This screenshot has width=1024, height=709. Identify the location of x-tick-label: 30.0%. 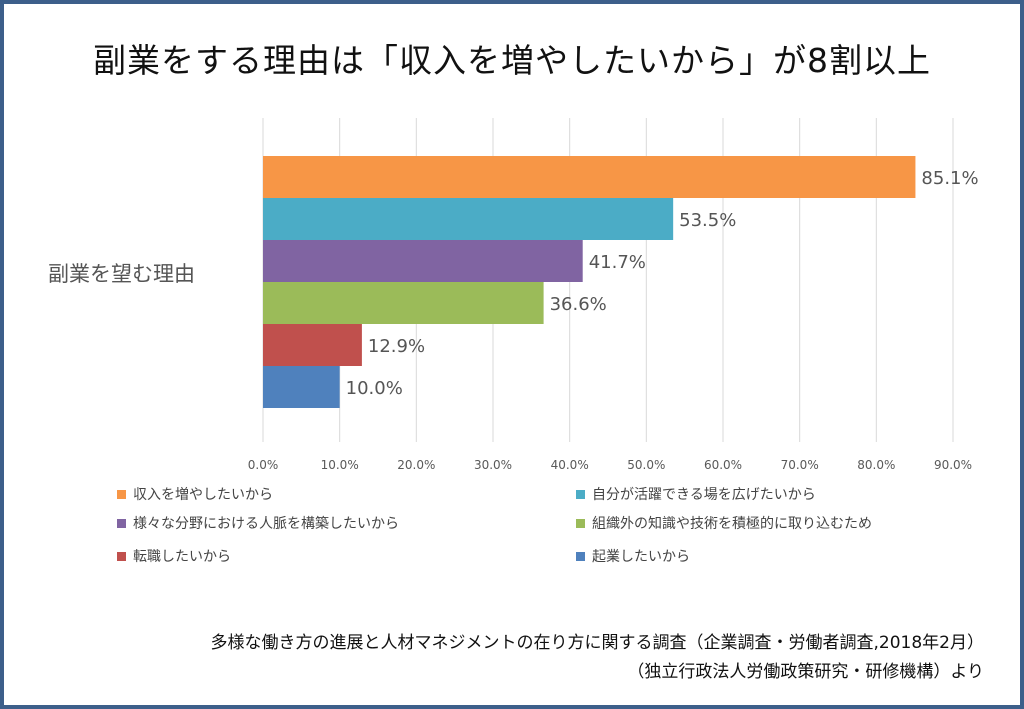
(493, 465).